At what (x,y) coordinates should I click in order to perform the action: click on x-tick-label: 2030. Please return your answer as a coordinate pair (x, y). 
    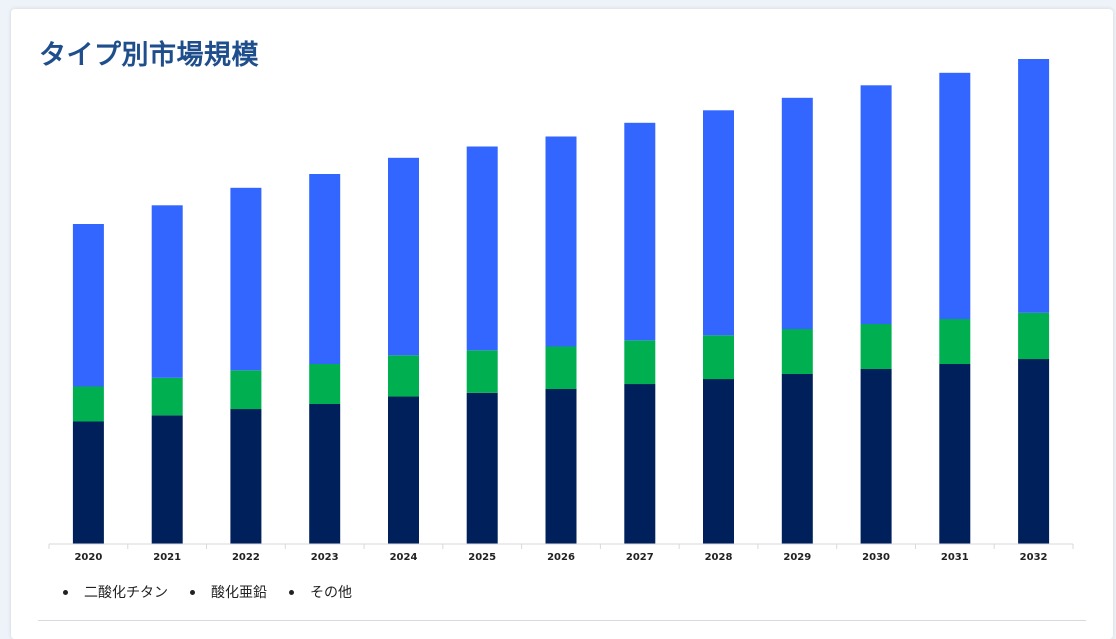
    Looking at the image, I should click on (876, 557).